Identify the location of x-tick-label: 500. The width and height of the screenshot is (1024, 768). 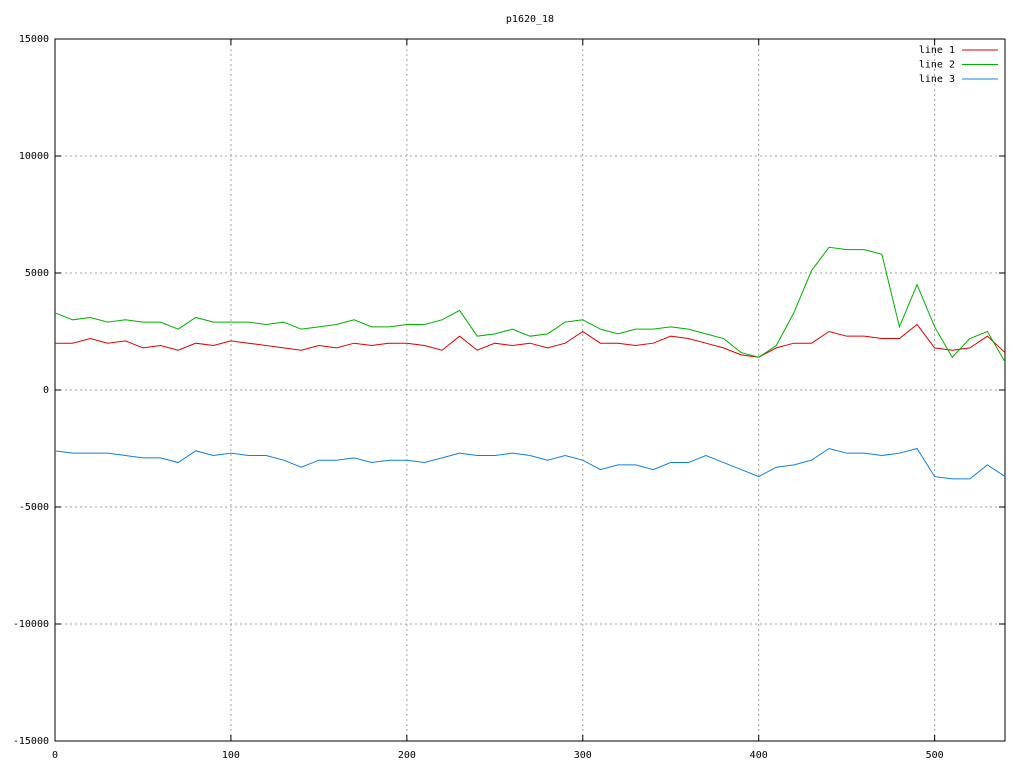
(935, 755).